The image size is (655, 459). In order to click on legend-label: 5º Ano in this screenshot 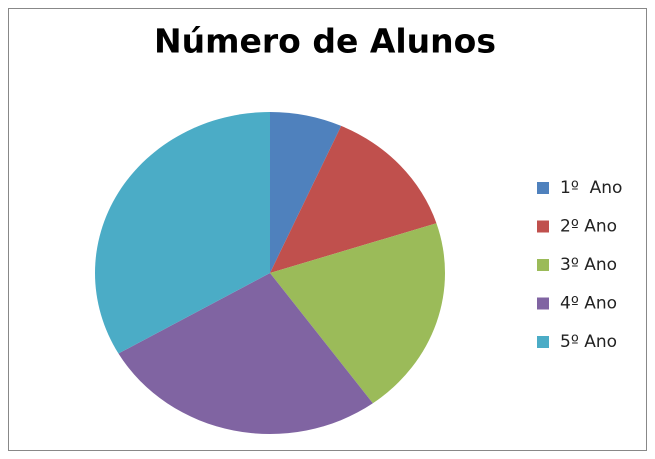, I will do `click(588, 342)`.